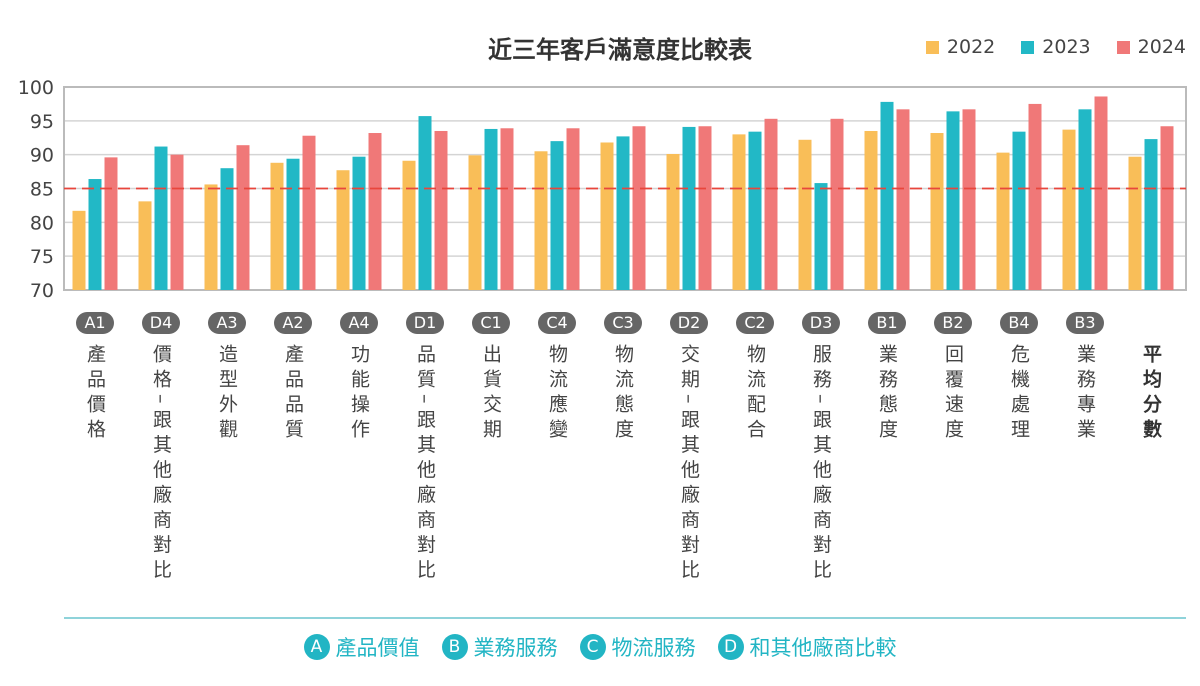 The image size is (1200, 686). What do you see at coordinates (359, 394) in the screenshot?
I see `category-label: 功能操作` at bounding box center [359, 394].